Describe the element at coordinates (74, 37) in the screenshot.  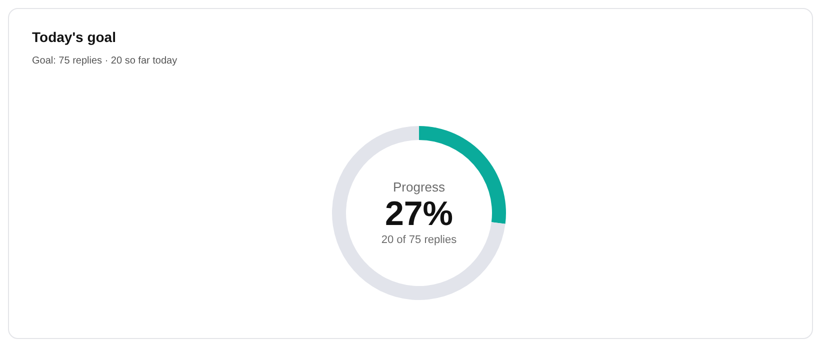
I see `text: Today's goal` at that location.